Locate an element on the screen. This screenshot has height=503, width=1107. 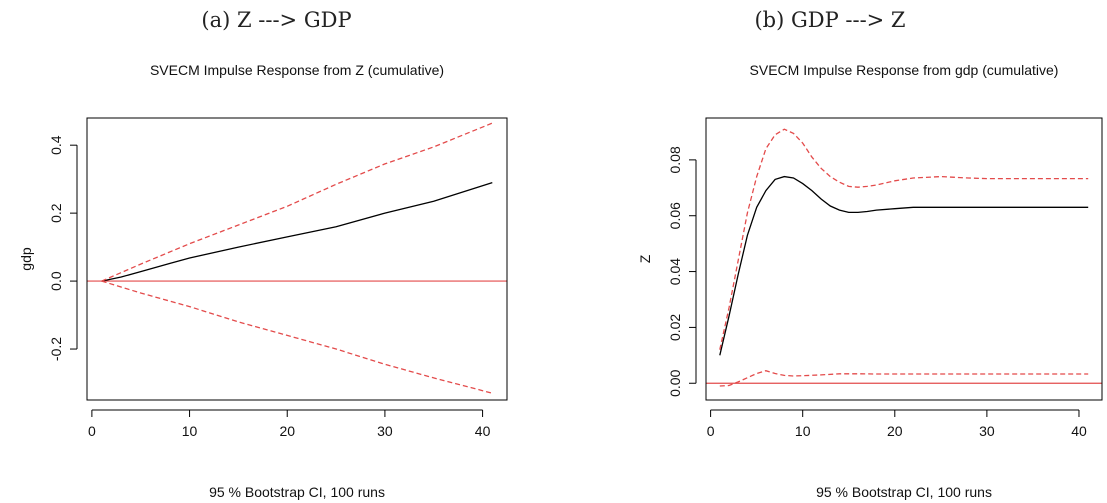
chart-a-x-tick-label: 30 is located at coordinates (385, 431).